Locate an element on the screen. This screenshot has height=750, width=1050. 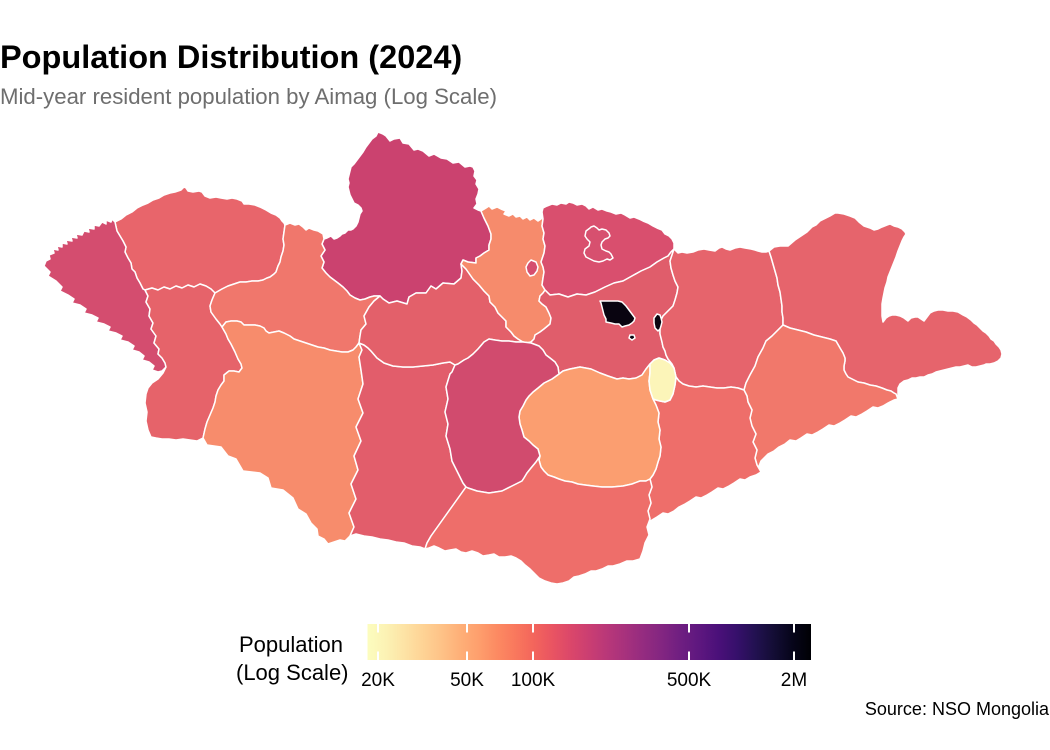
svg-text: 500K is located at coordinates (689, 680).